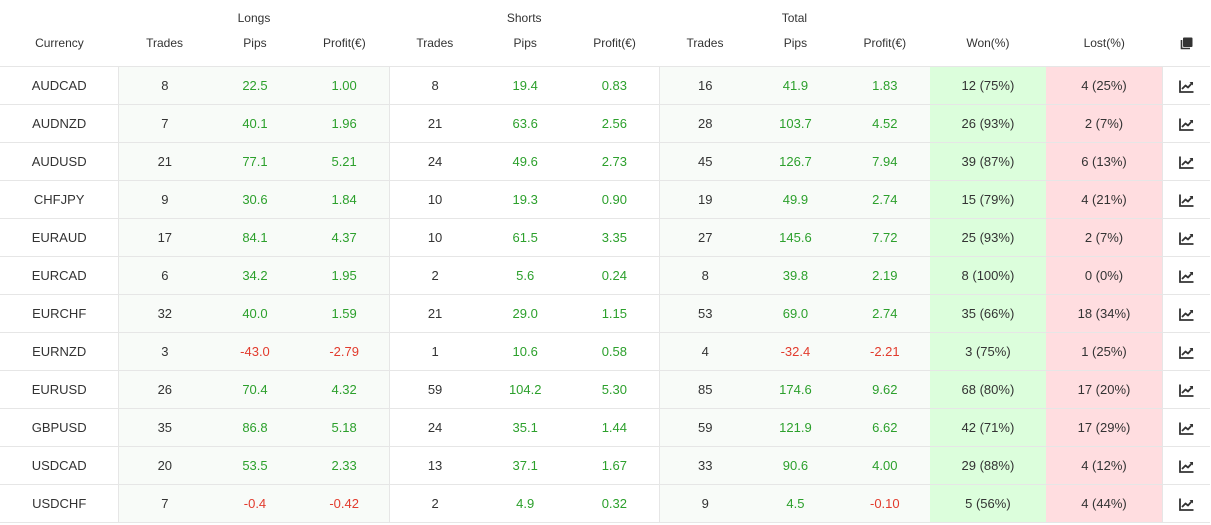 This screenshot has height=525, width=1211. Describe the element at coordinates (434, 199) in the screenshot. I see `shorts-trades-cell: 10` at that location.